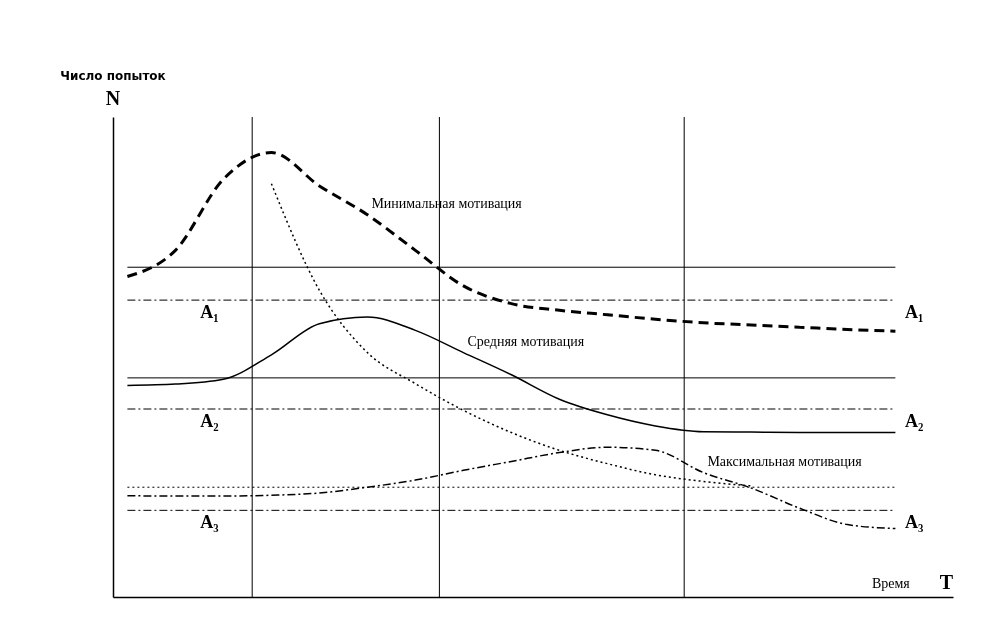  What do you see at coordinates (914, 312) in the screenshot?
I see `text: A₁` at bounding box center [914, 312].